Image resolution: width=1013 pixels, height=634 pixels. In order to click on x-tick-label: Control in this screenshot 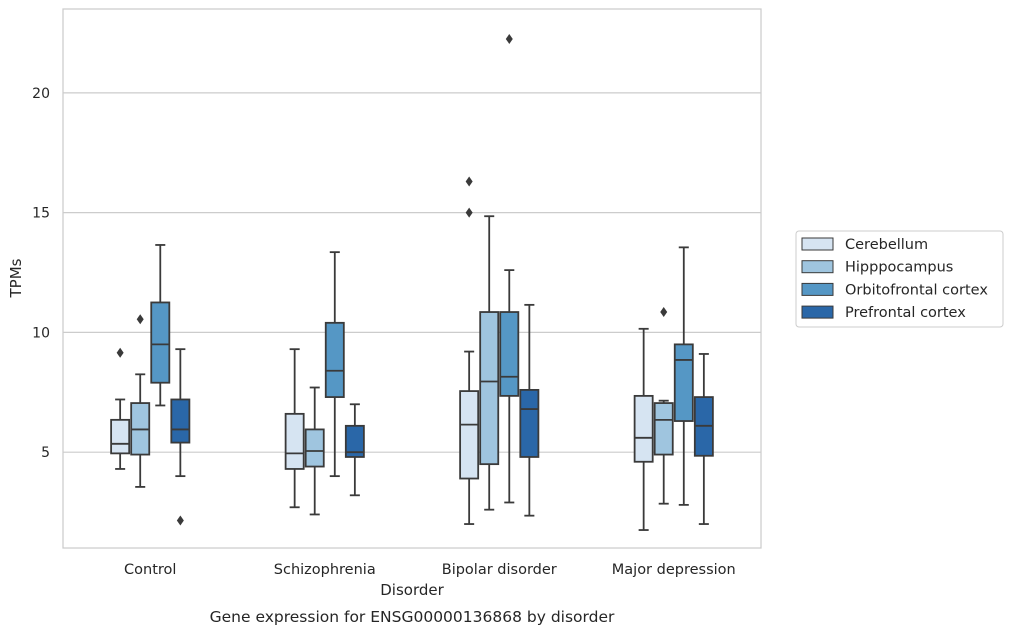, I will do `click(150, 570)`.